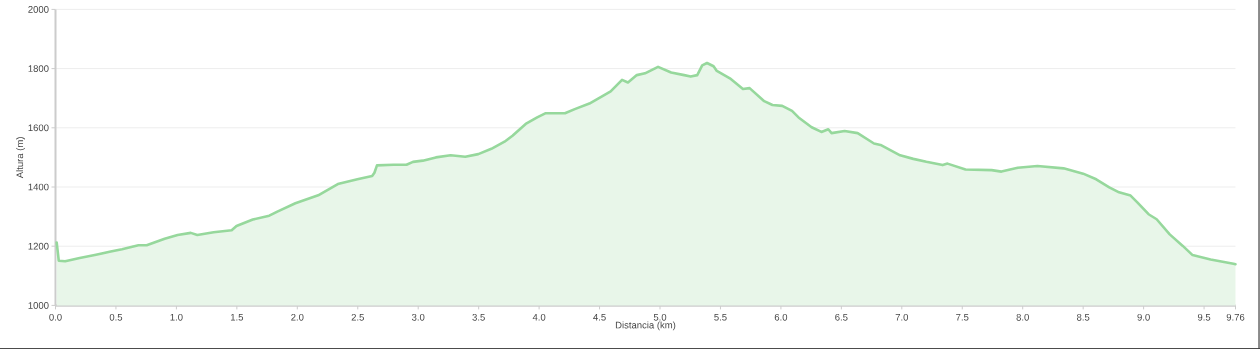 The width and height of the screenshot is (1260, 349). What do you see at coordinates (357, 317) in the screenshot?
I see `x-tick-label: 2.5` at bounding box center [357, 317].